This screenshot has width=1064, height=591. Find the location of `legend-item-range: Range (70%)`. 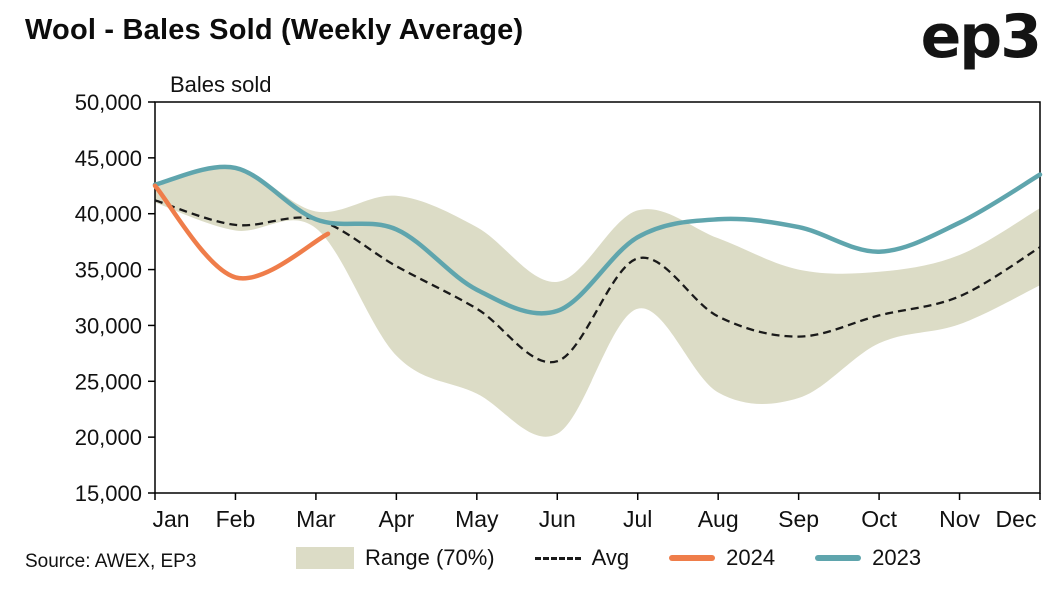

legend-item-range: Range (70%) is located at coordinates (395, 558).